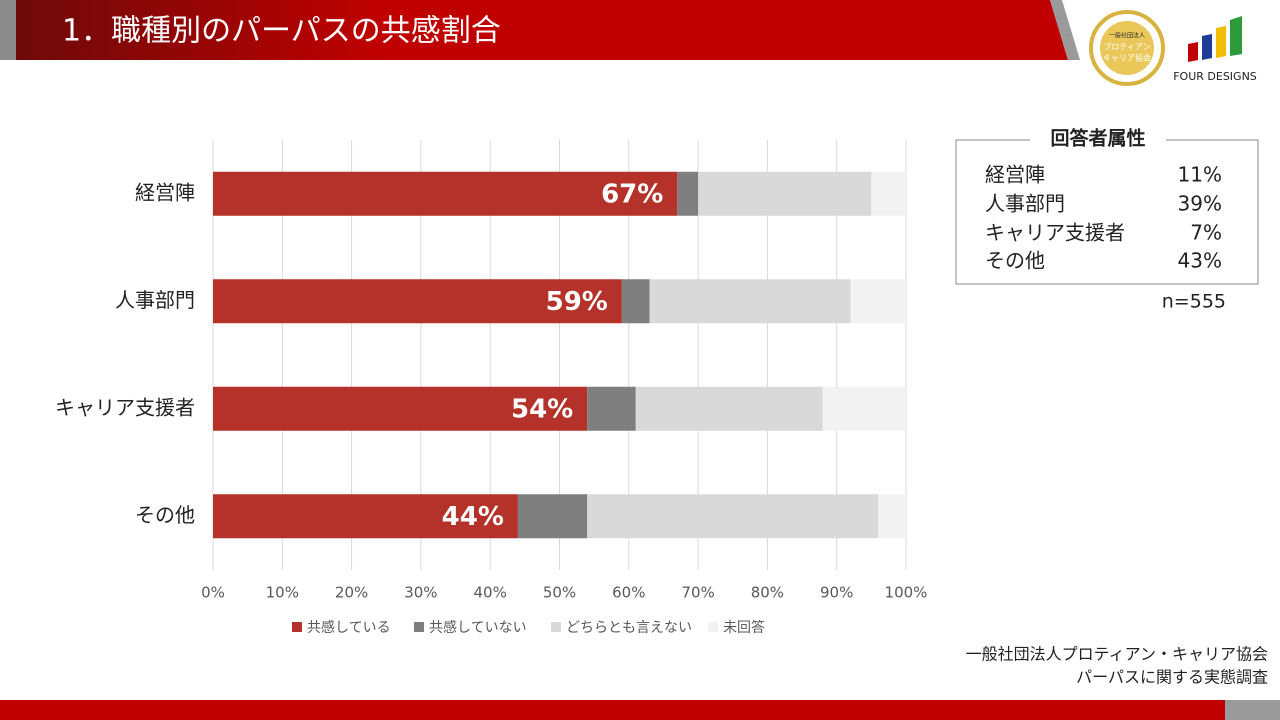 The height and width of the screenshot is (720, 1280). I want to click on legend-label: 共感している, so click(349, 627).